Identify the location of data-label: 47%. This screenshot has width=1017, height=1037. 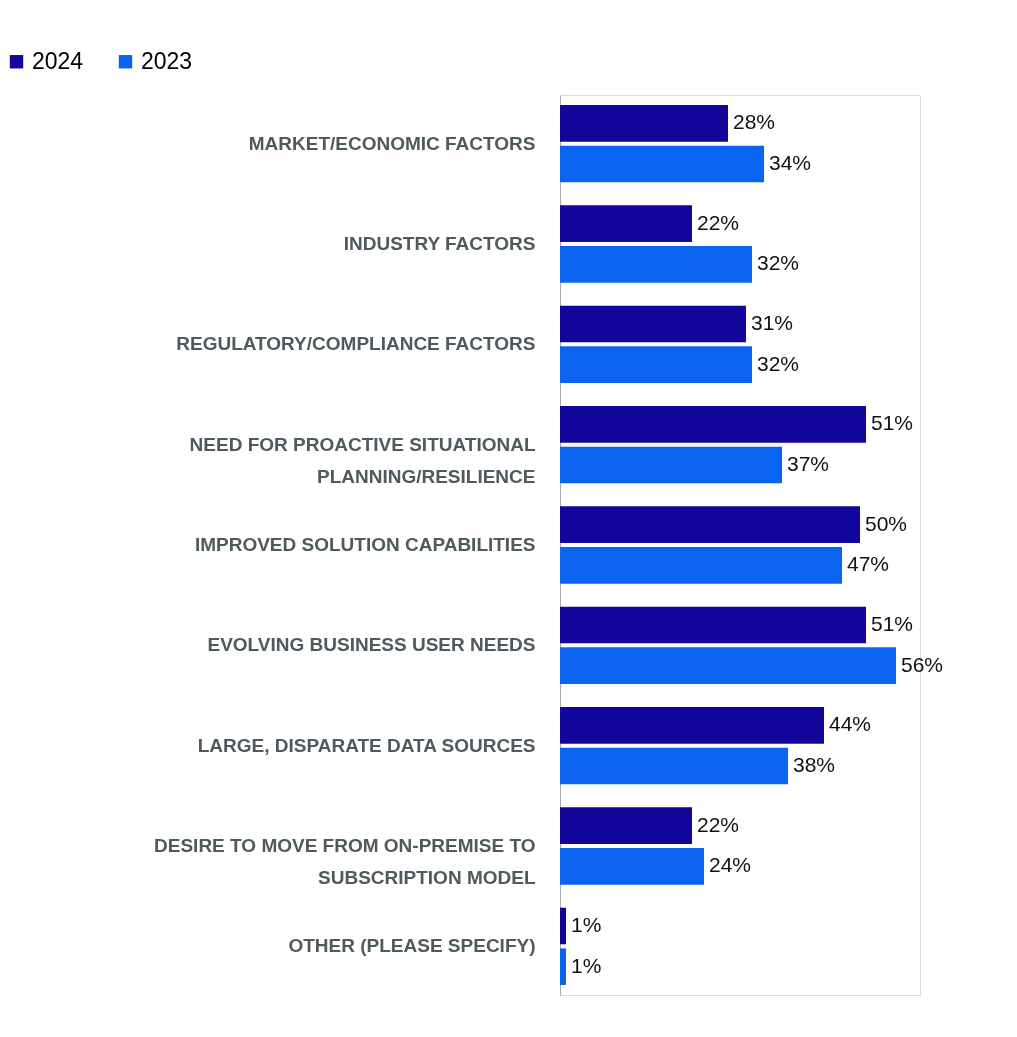
(868, 564).